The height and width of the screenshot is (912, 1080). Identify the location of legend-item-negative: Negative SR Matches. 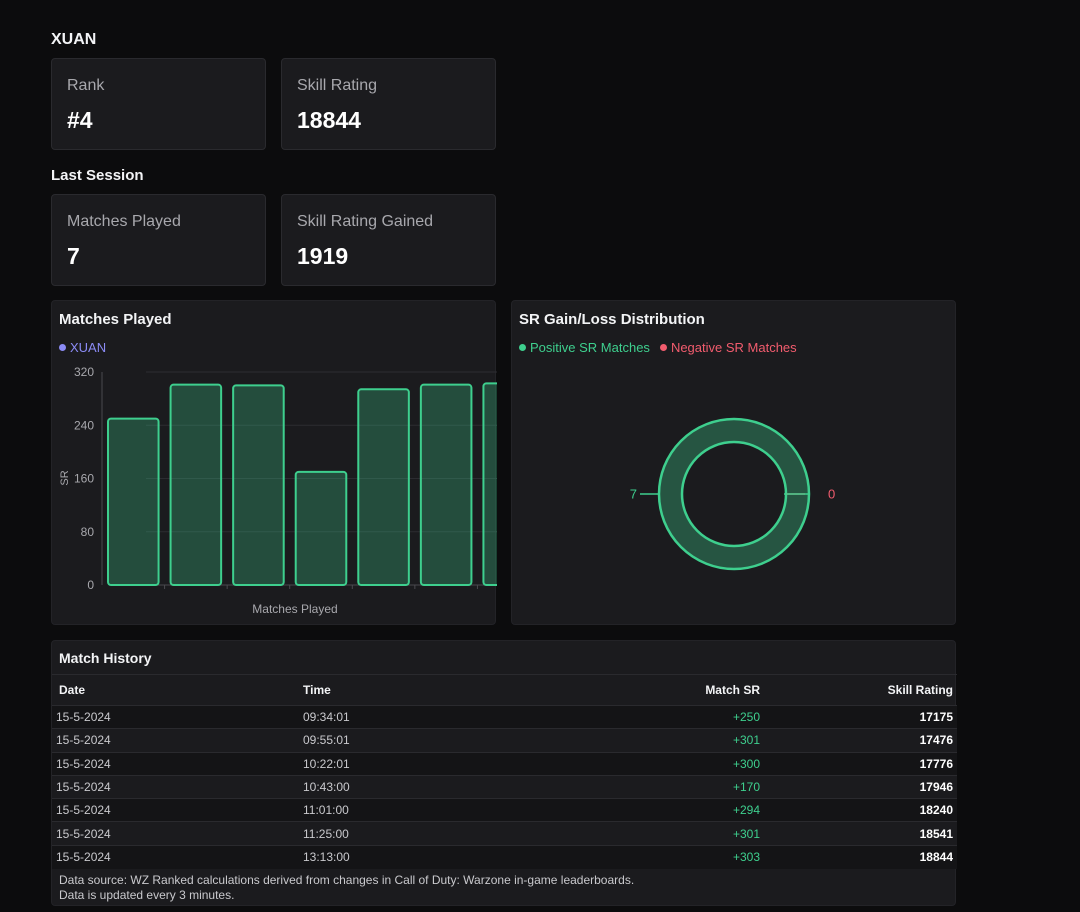
(728, 347).